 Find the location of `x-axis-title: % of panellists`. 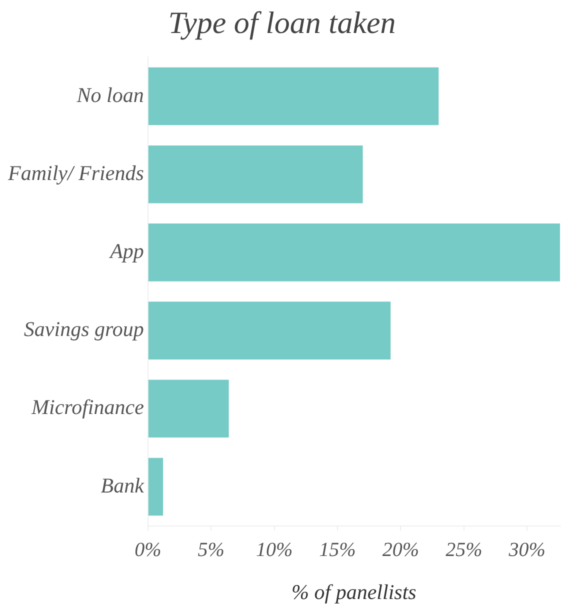

x-axis-title: % of panellists is located at coordinates (354, 592).